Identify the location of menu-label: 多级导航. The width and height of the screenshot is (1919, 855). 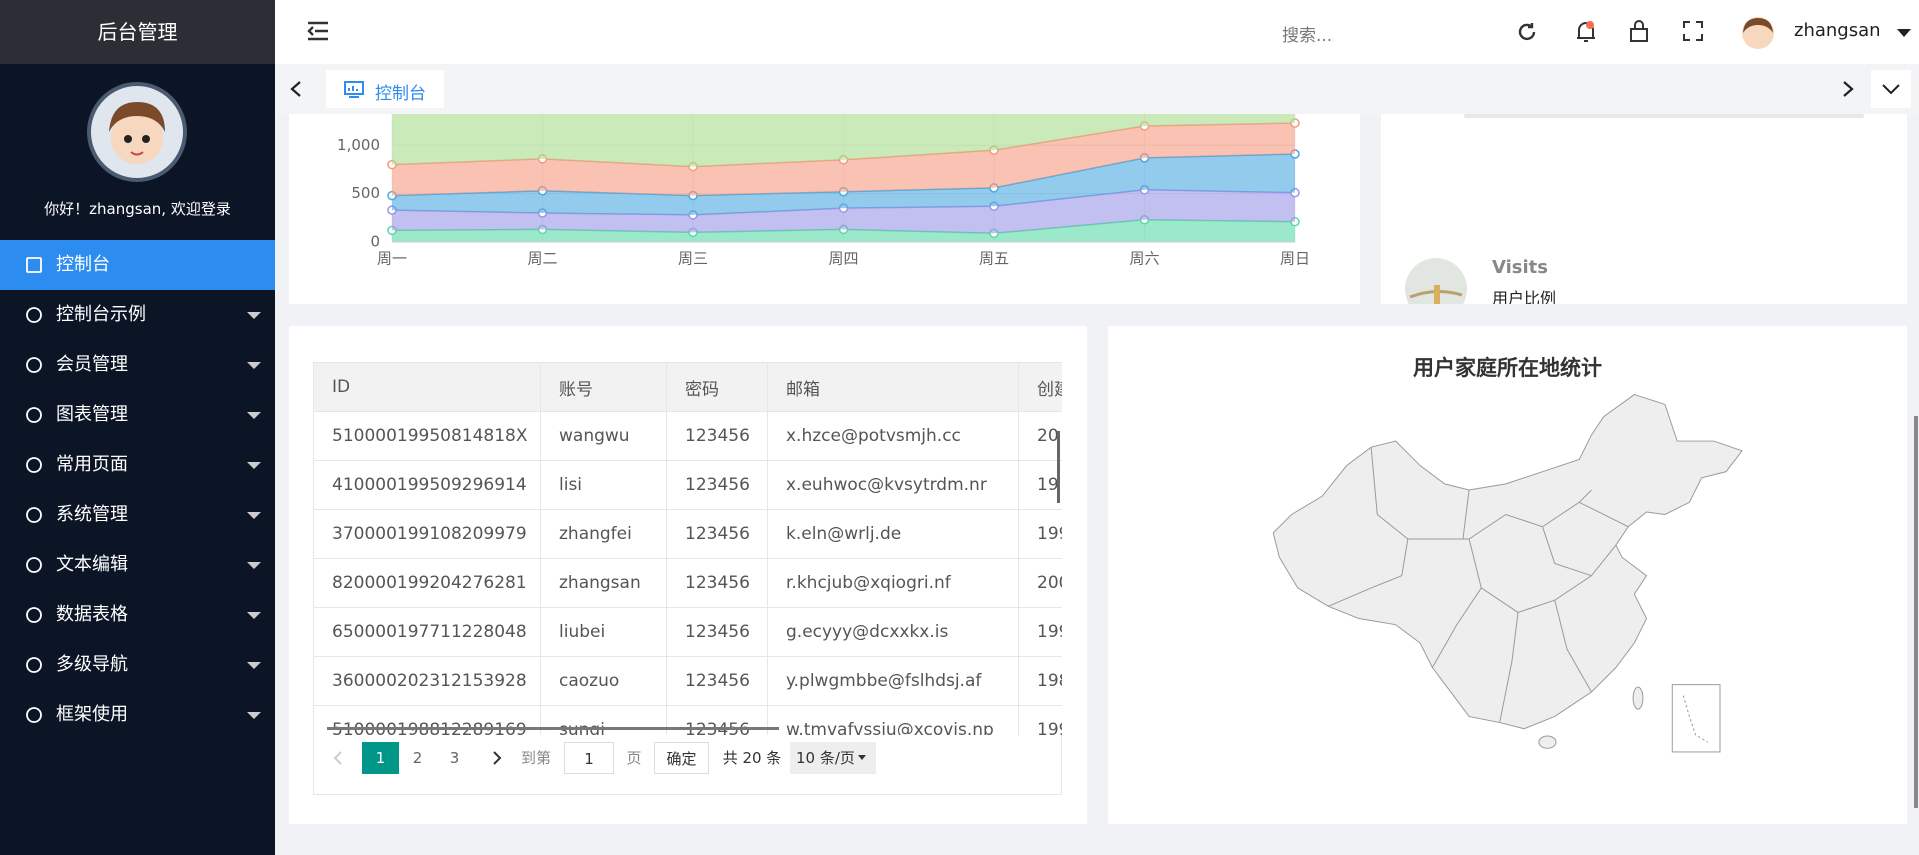
(92, 664).